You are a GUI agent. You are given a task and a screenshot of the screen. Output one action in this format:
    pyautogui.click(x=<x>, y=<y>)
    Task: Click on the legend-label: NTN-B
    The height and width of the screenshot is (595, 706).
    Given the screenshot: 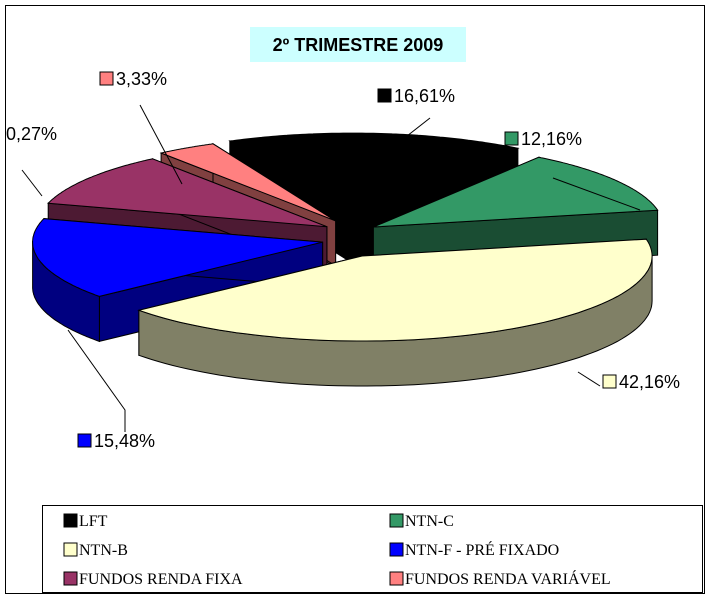 What is the action you would take?
    pyautogui.click(x=103, y=550)
    